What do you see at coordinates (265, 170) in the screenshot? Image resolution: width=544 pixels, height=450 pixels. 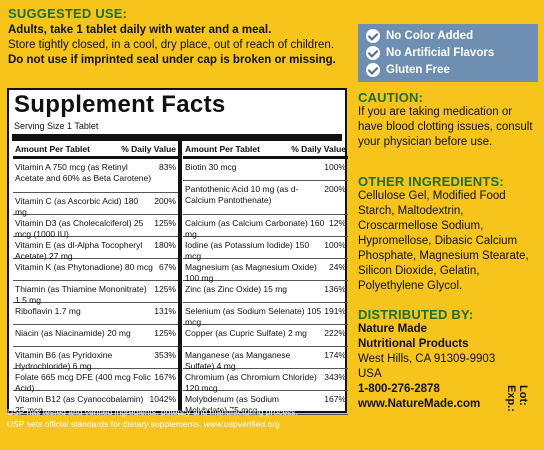 I see `nutrient-row: Biotin 30 mcg 100%` at bounding box center [265, 170].